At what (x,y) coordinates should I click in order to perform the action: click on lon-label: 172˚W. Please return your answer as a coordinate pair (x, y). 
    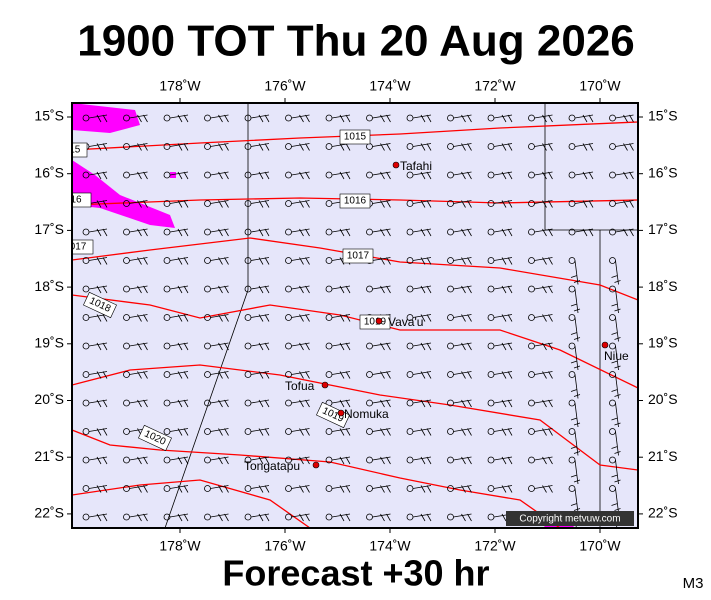
    Looking at the image, I should click on (495, 86).